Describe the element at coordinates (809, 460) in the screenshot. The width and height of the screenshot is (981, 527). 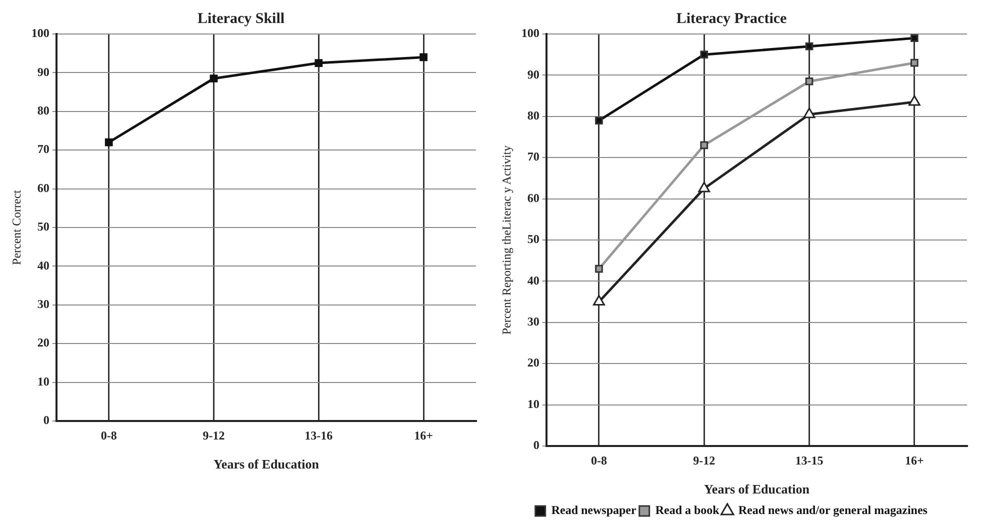
I see `x-tick-label: 13-15` at that location.